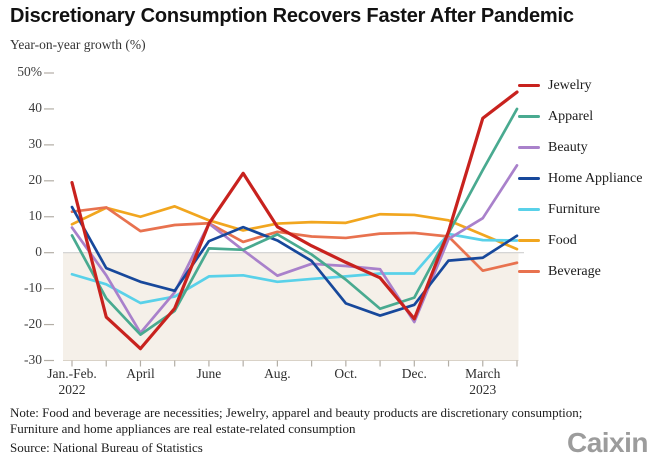 This screenshot has width=662, height=467. I want to click on y-axis-label: 10, so click(35, 215).